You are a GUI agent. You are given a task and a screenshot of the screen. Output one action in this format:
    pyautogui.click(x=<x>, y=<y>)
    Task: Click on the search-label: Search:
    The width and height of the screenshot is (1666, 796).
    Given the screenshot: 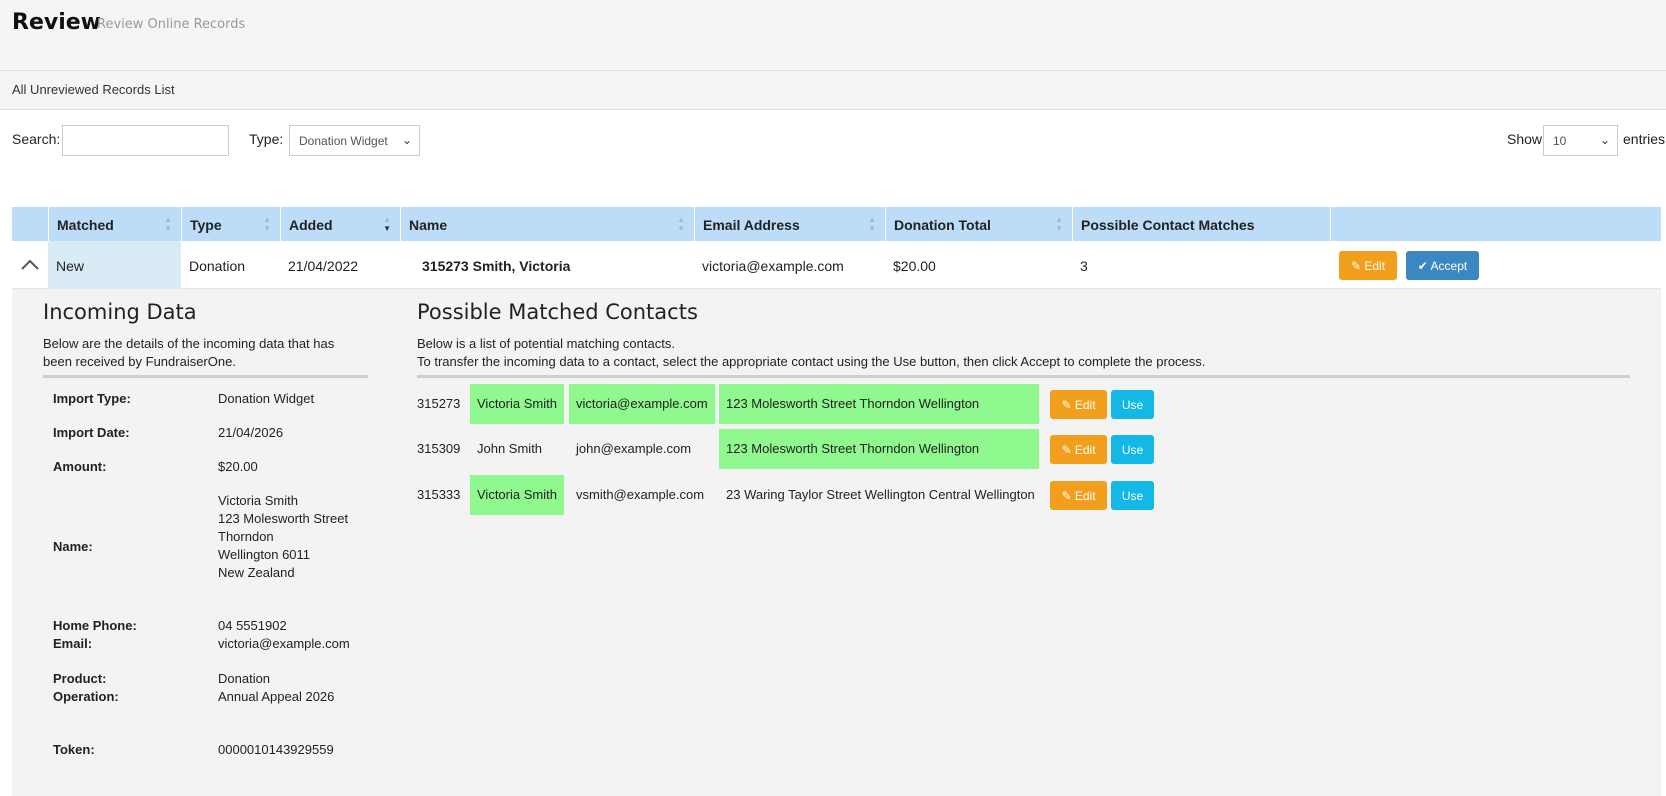 What is the action you would take?
    pyautogui.click(x=36, y=139)
    